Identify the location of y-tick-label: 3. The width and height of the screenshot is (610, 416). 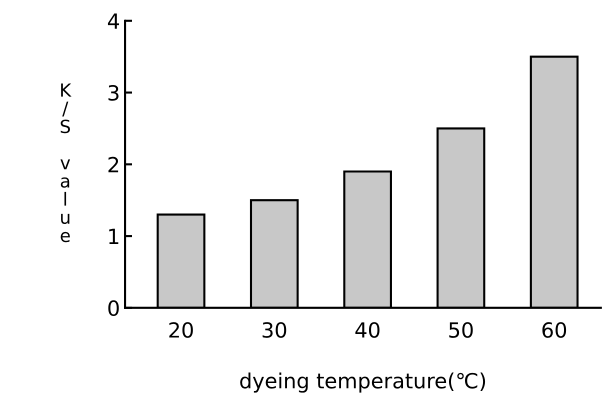
(113, 93).